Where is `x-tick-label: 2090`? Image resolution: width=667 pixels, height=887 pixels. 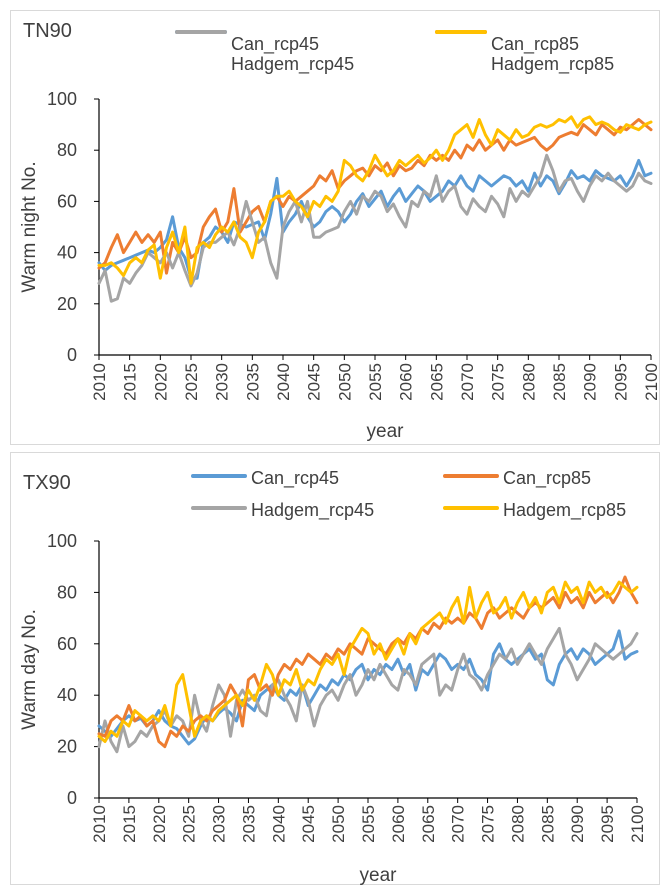 x-tick-label: 2090 is located at coordinates (590, 382).